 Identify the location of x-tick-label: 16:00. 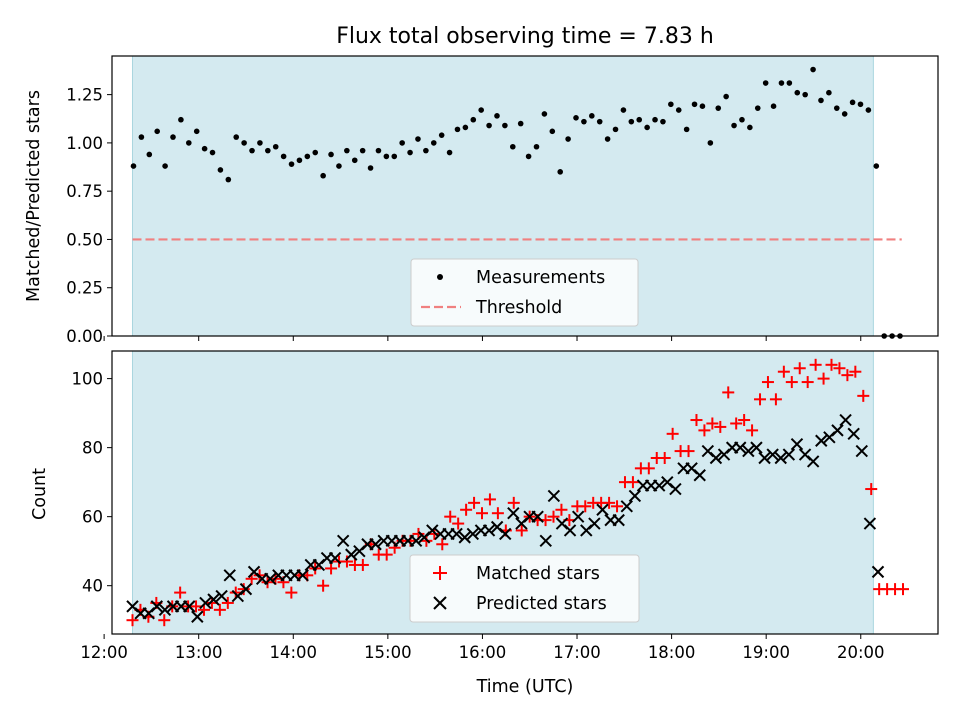
(483, 652).